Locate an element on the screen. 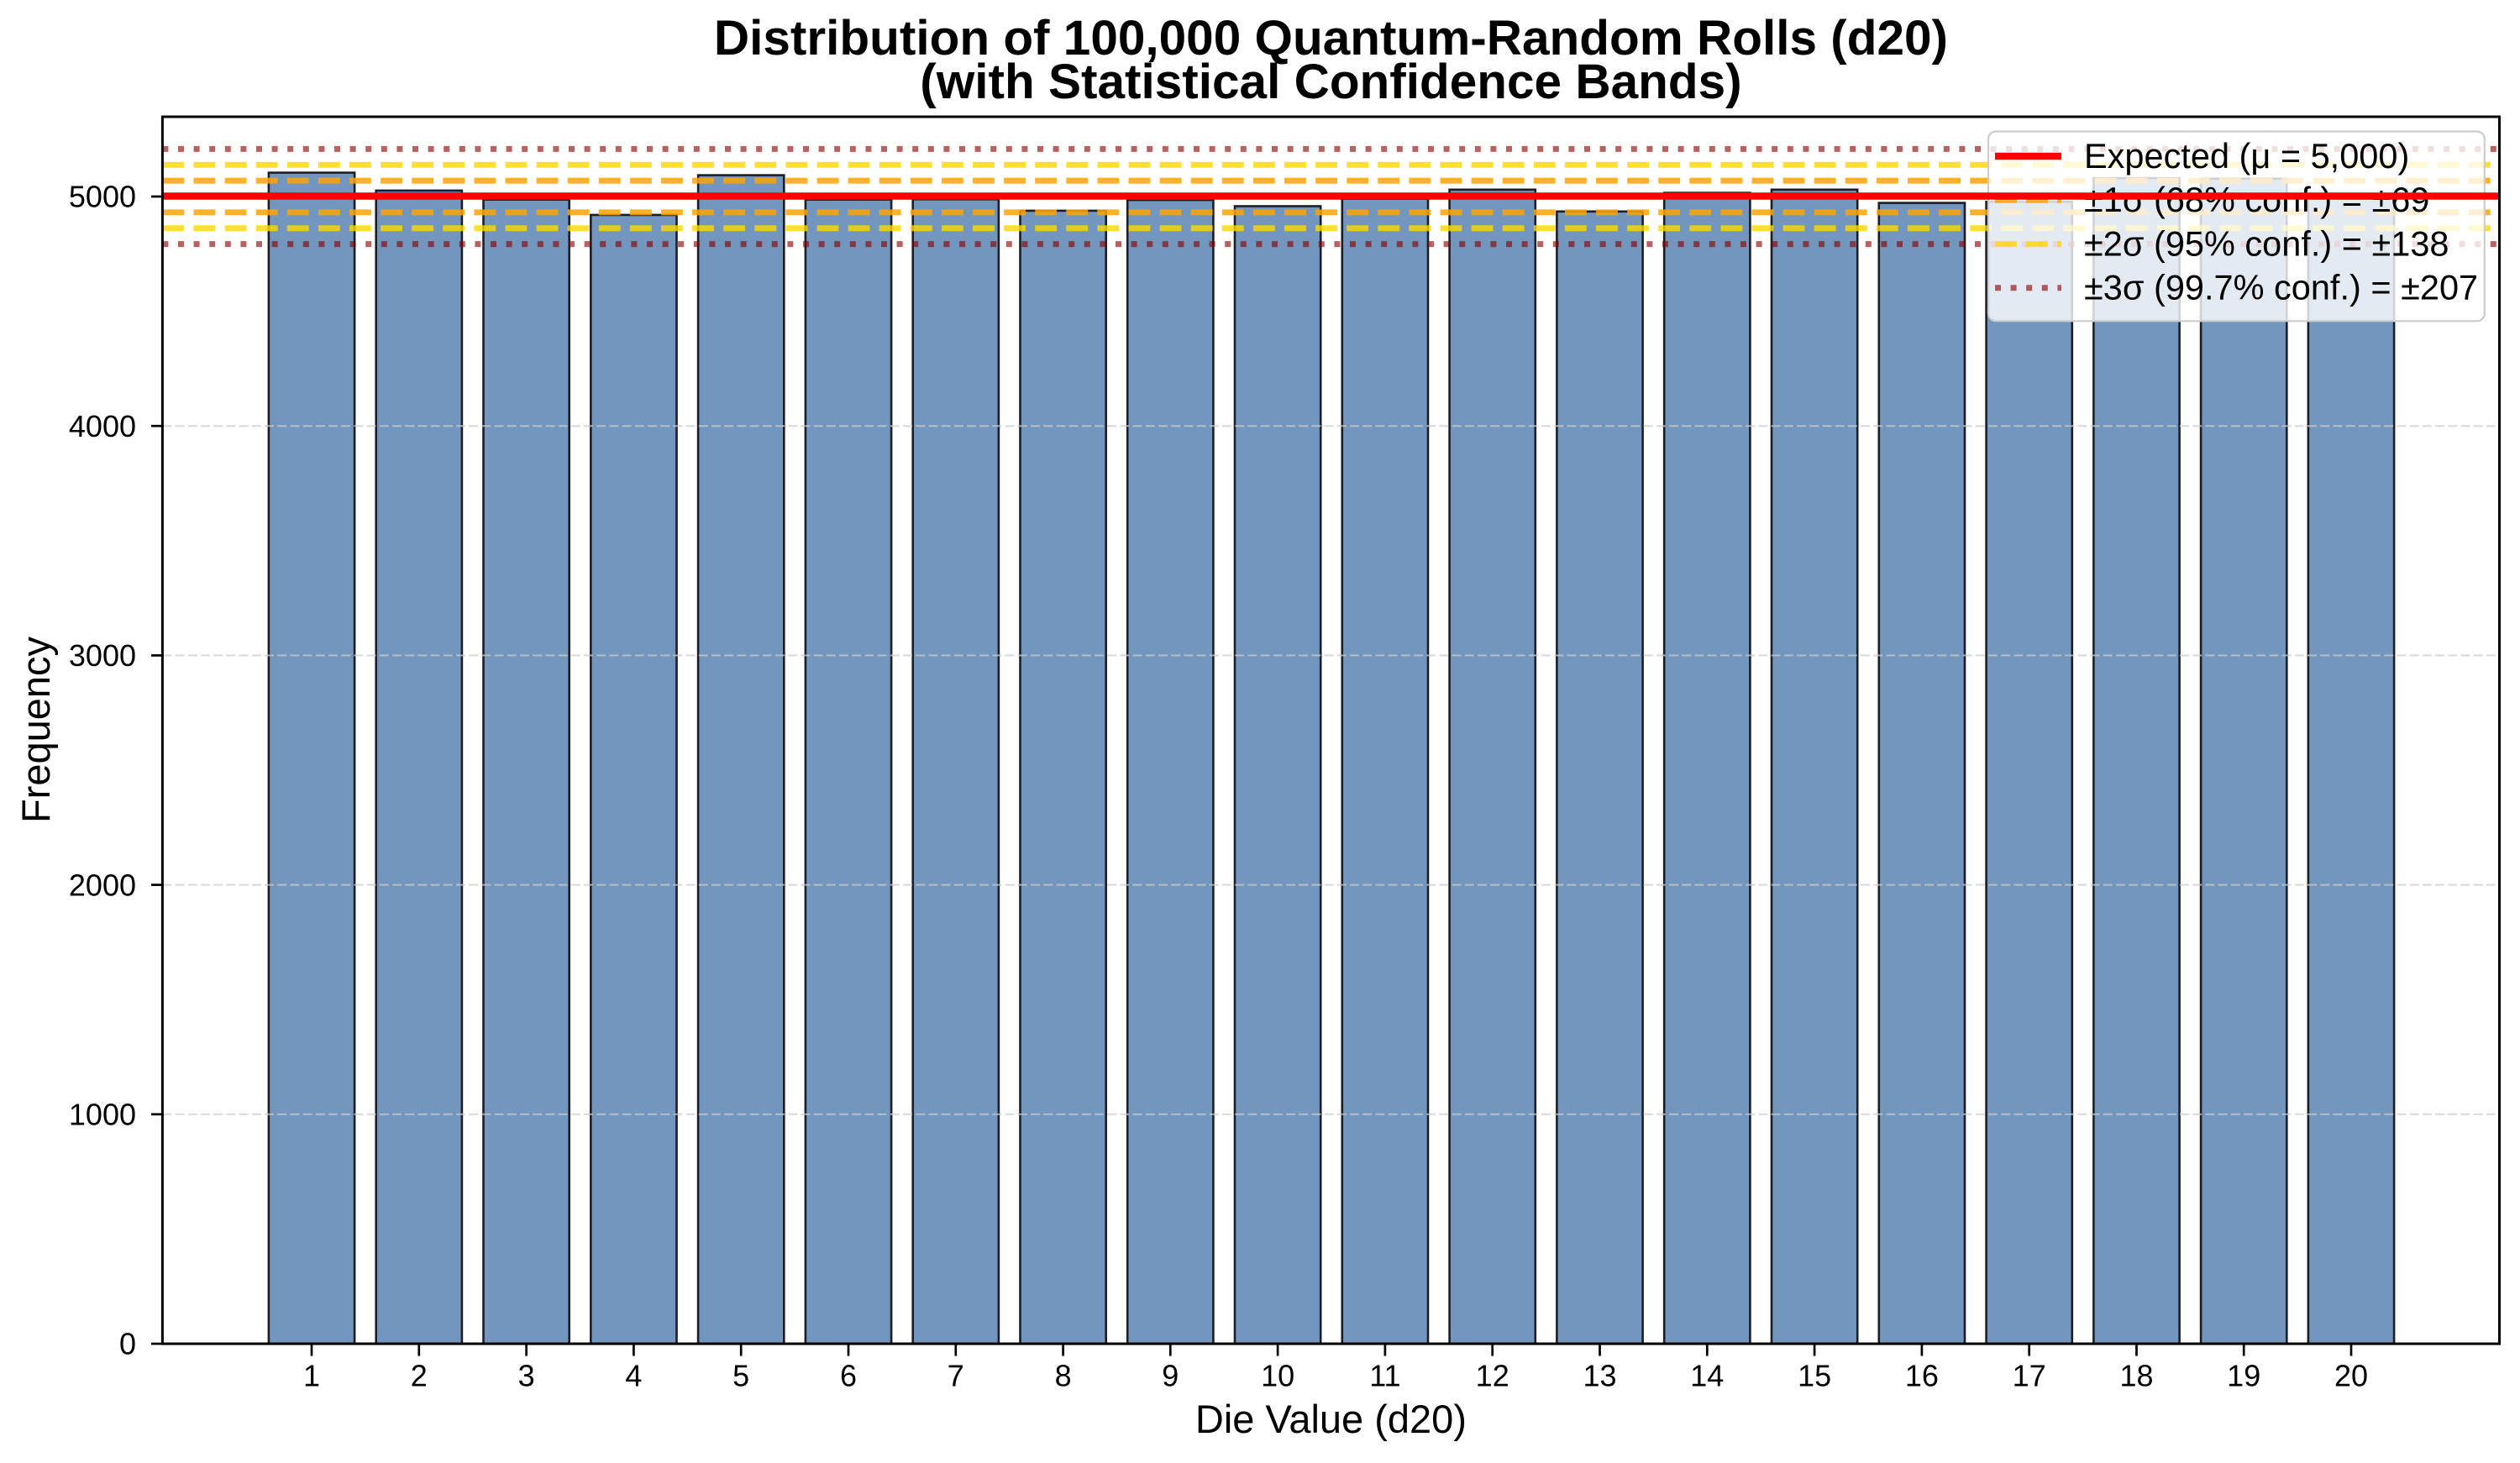 Image resolution: width=2520 pixels, height=1463 pixels. svg-text: ±2σ (95% conf.) = ±138 is located at coordinates (2266, 243).